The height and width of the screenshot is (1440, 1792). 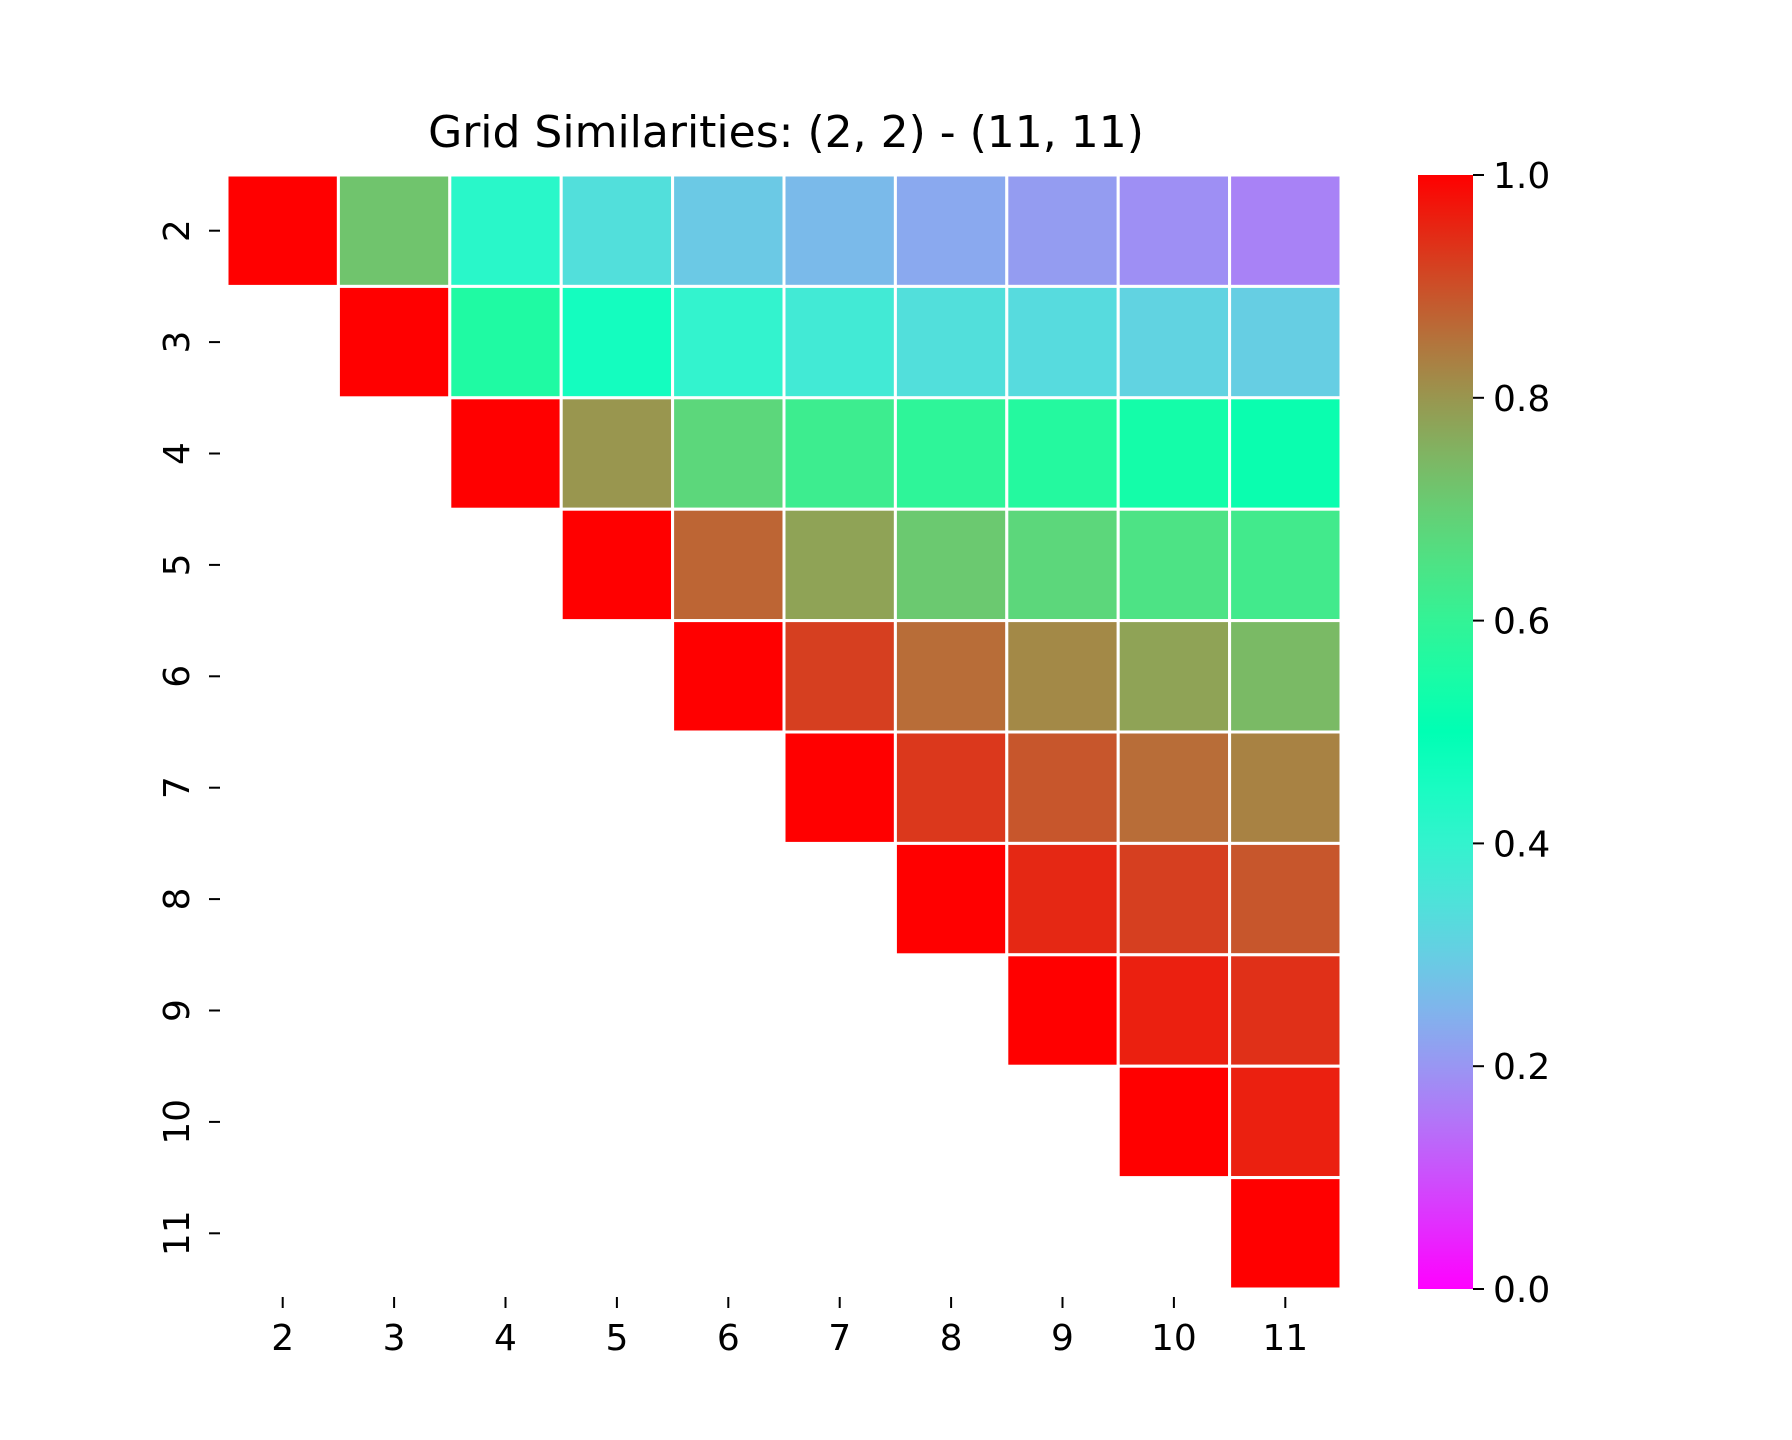 What do you see at coordinates (177, 564) in the screenshot?
I see `y-tick-label: 5` at bounding box center [177, 564].